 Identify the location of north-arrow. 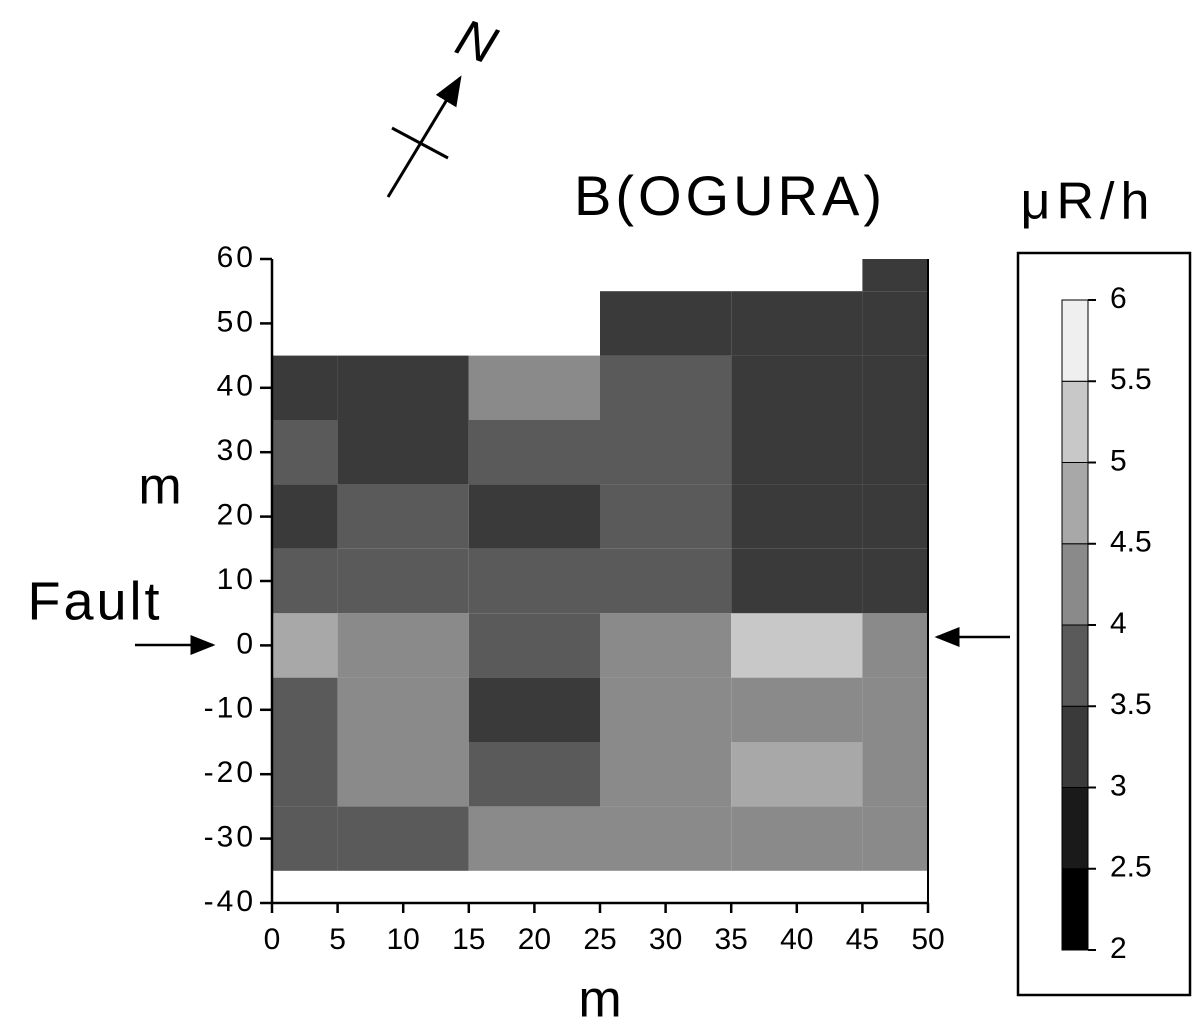
(424, 136).